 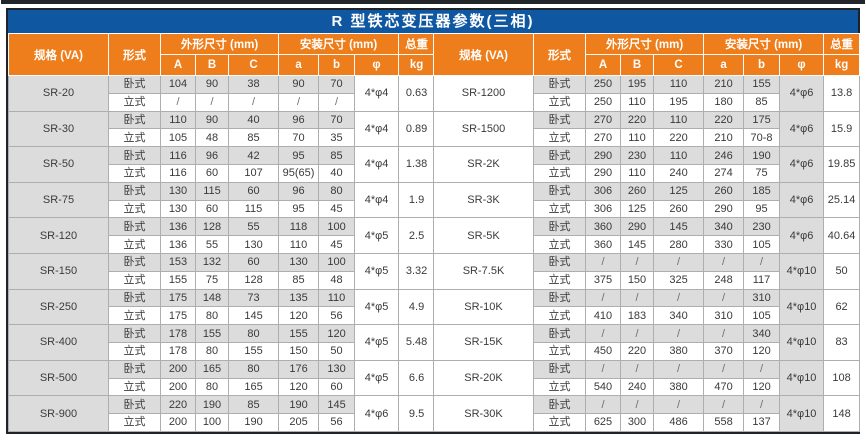 I want to click on spec-cell: SR-120, so click(x=58, y=235).